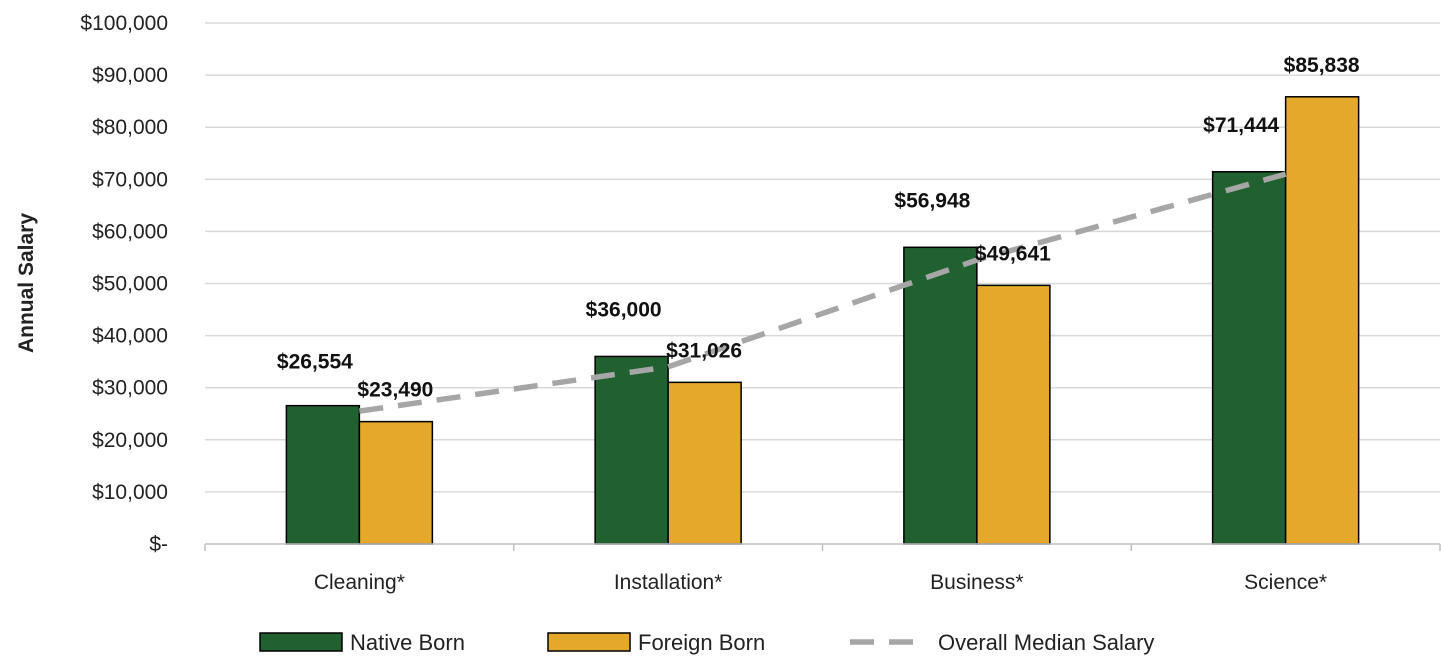 The image size is (1441, 658). What do you see at coordinates (976, 582) in the screenshot?
I see `x-category-label: Business*` at bounding box center [976, 582].